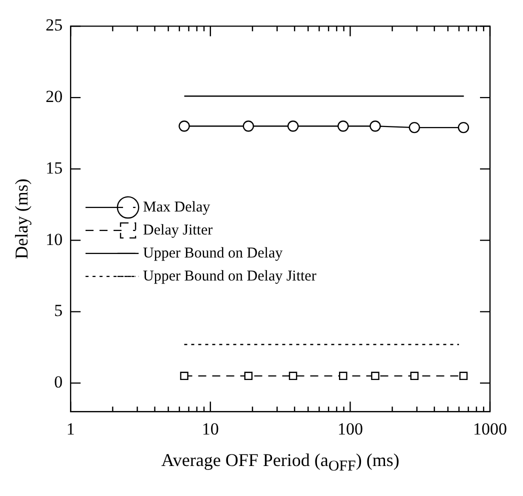 This screenshot has height=496, width=523. Describe the element at coordinates (54, 25) in the screenshot. I see `y-tick-label: 25` at that location.